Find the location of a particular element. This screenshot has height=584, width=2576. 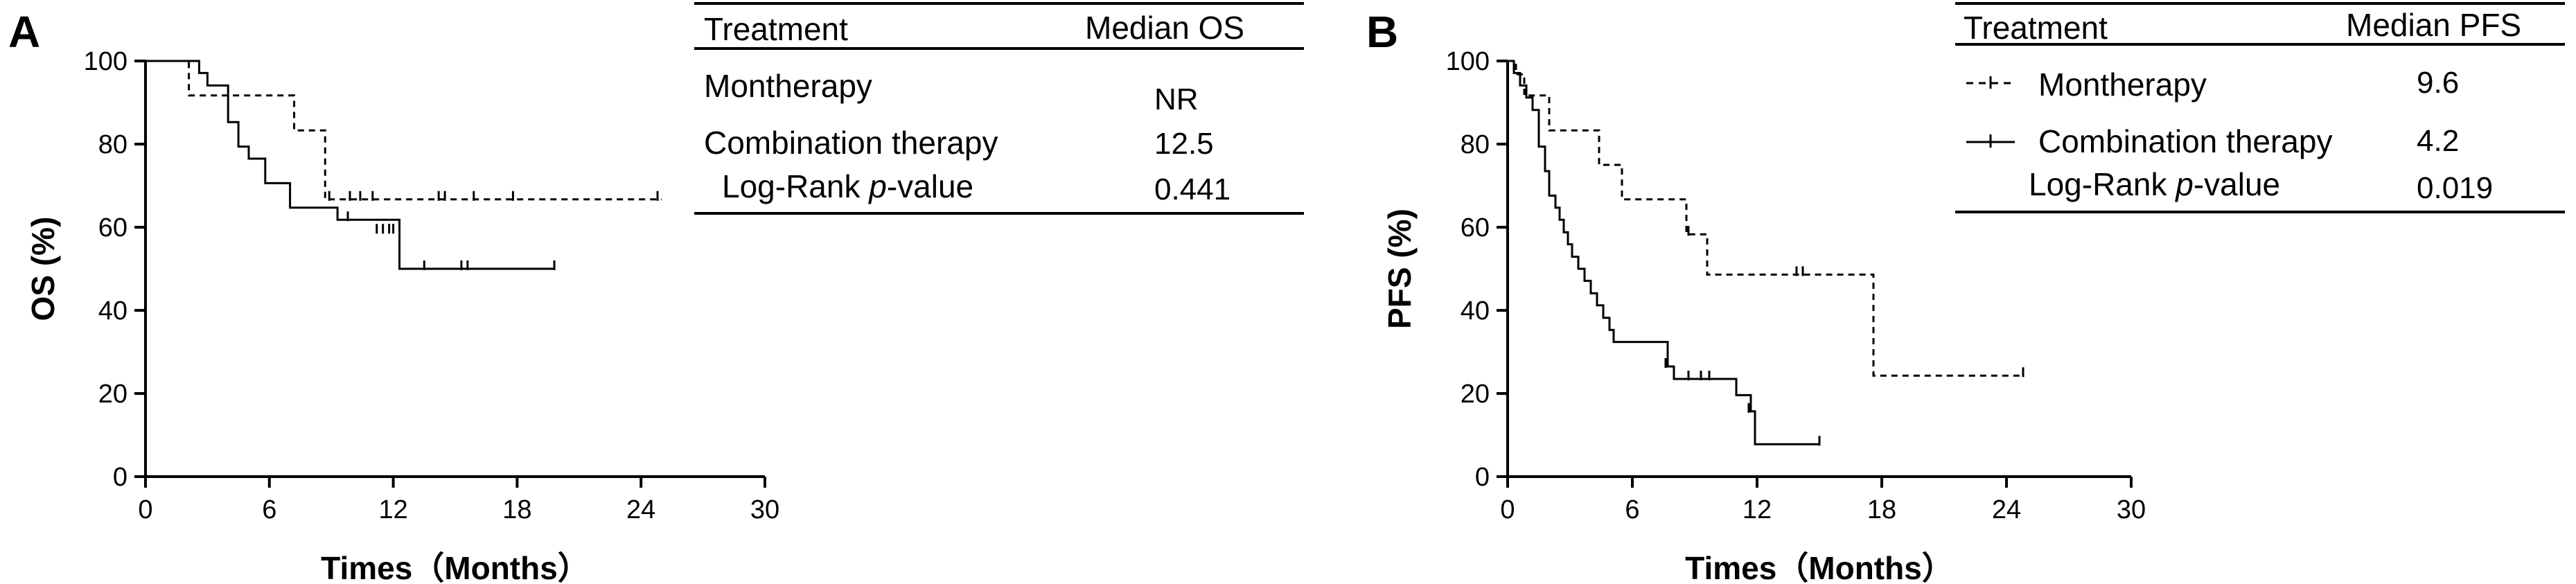

pvalue-label-a: Log-Rank p-value is located at coordinates (848, 186).